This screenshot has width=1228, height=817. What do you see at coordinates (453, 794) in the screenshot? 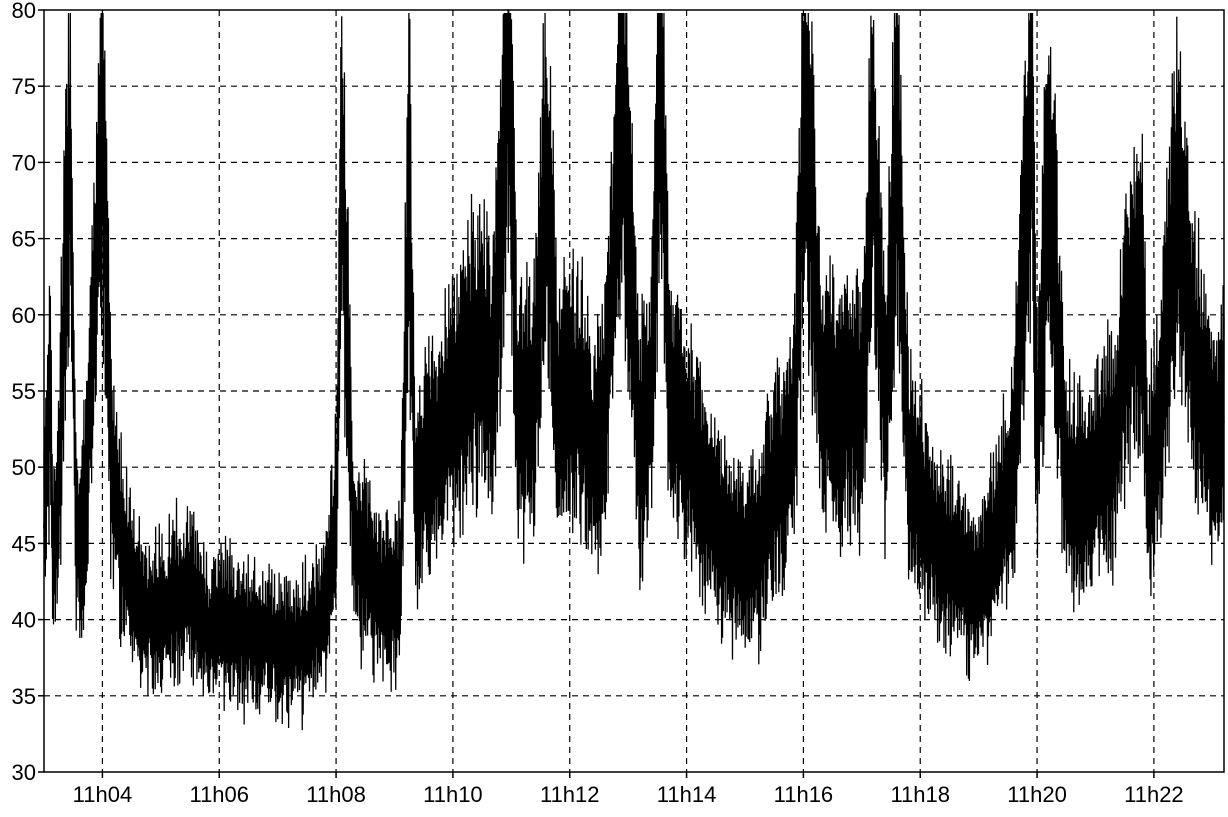
I see `x-tick-label: 11h10` at bounding box center [453, 794].